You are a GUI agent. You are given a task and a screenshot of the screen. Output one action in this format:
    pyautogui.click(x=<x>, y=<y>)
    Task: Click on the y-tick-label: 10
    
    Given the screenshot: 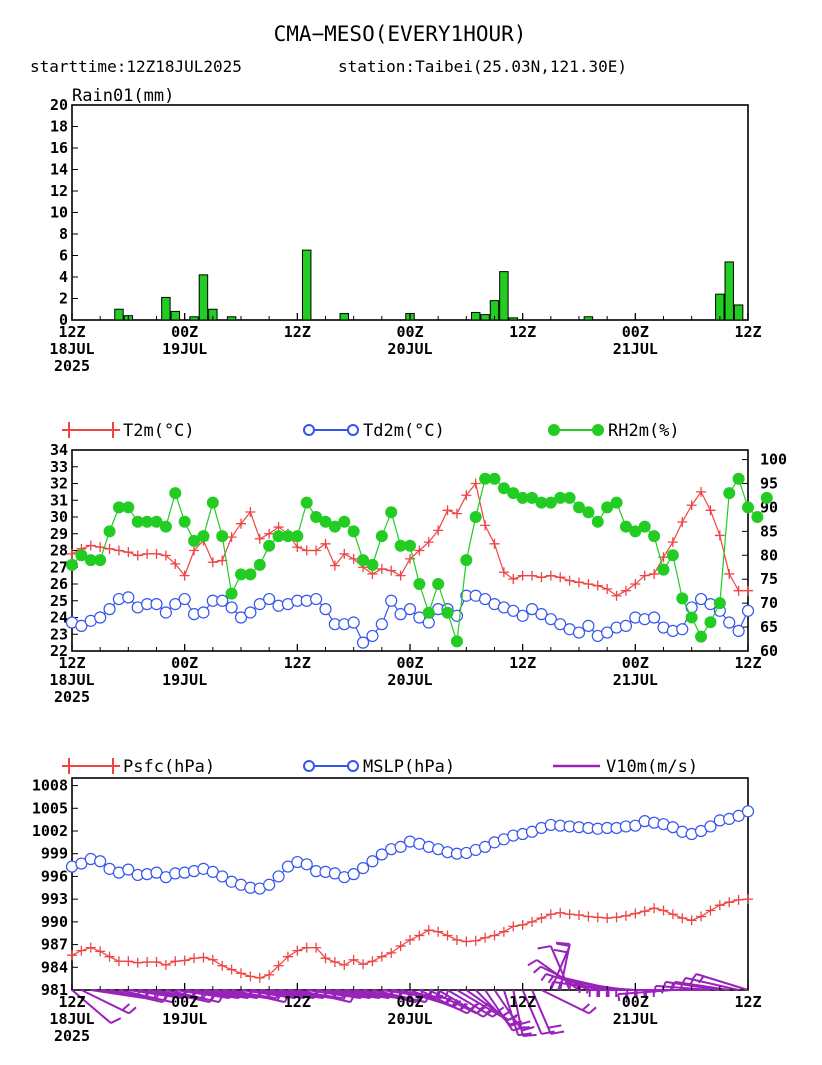 What is the action you would take?
    pyautogui.click(x=59, y=213)
    